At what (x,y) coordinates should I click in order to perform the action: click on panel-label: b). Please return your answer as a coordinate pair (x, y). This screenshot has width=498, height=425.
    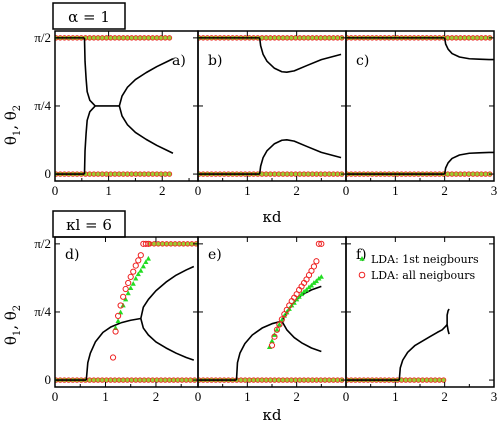
    Looking at the image, I should click on (215, 61).